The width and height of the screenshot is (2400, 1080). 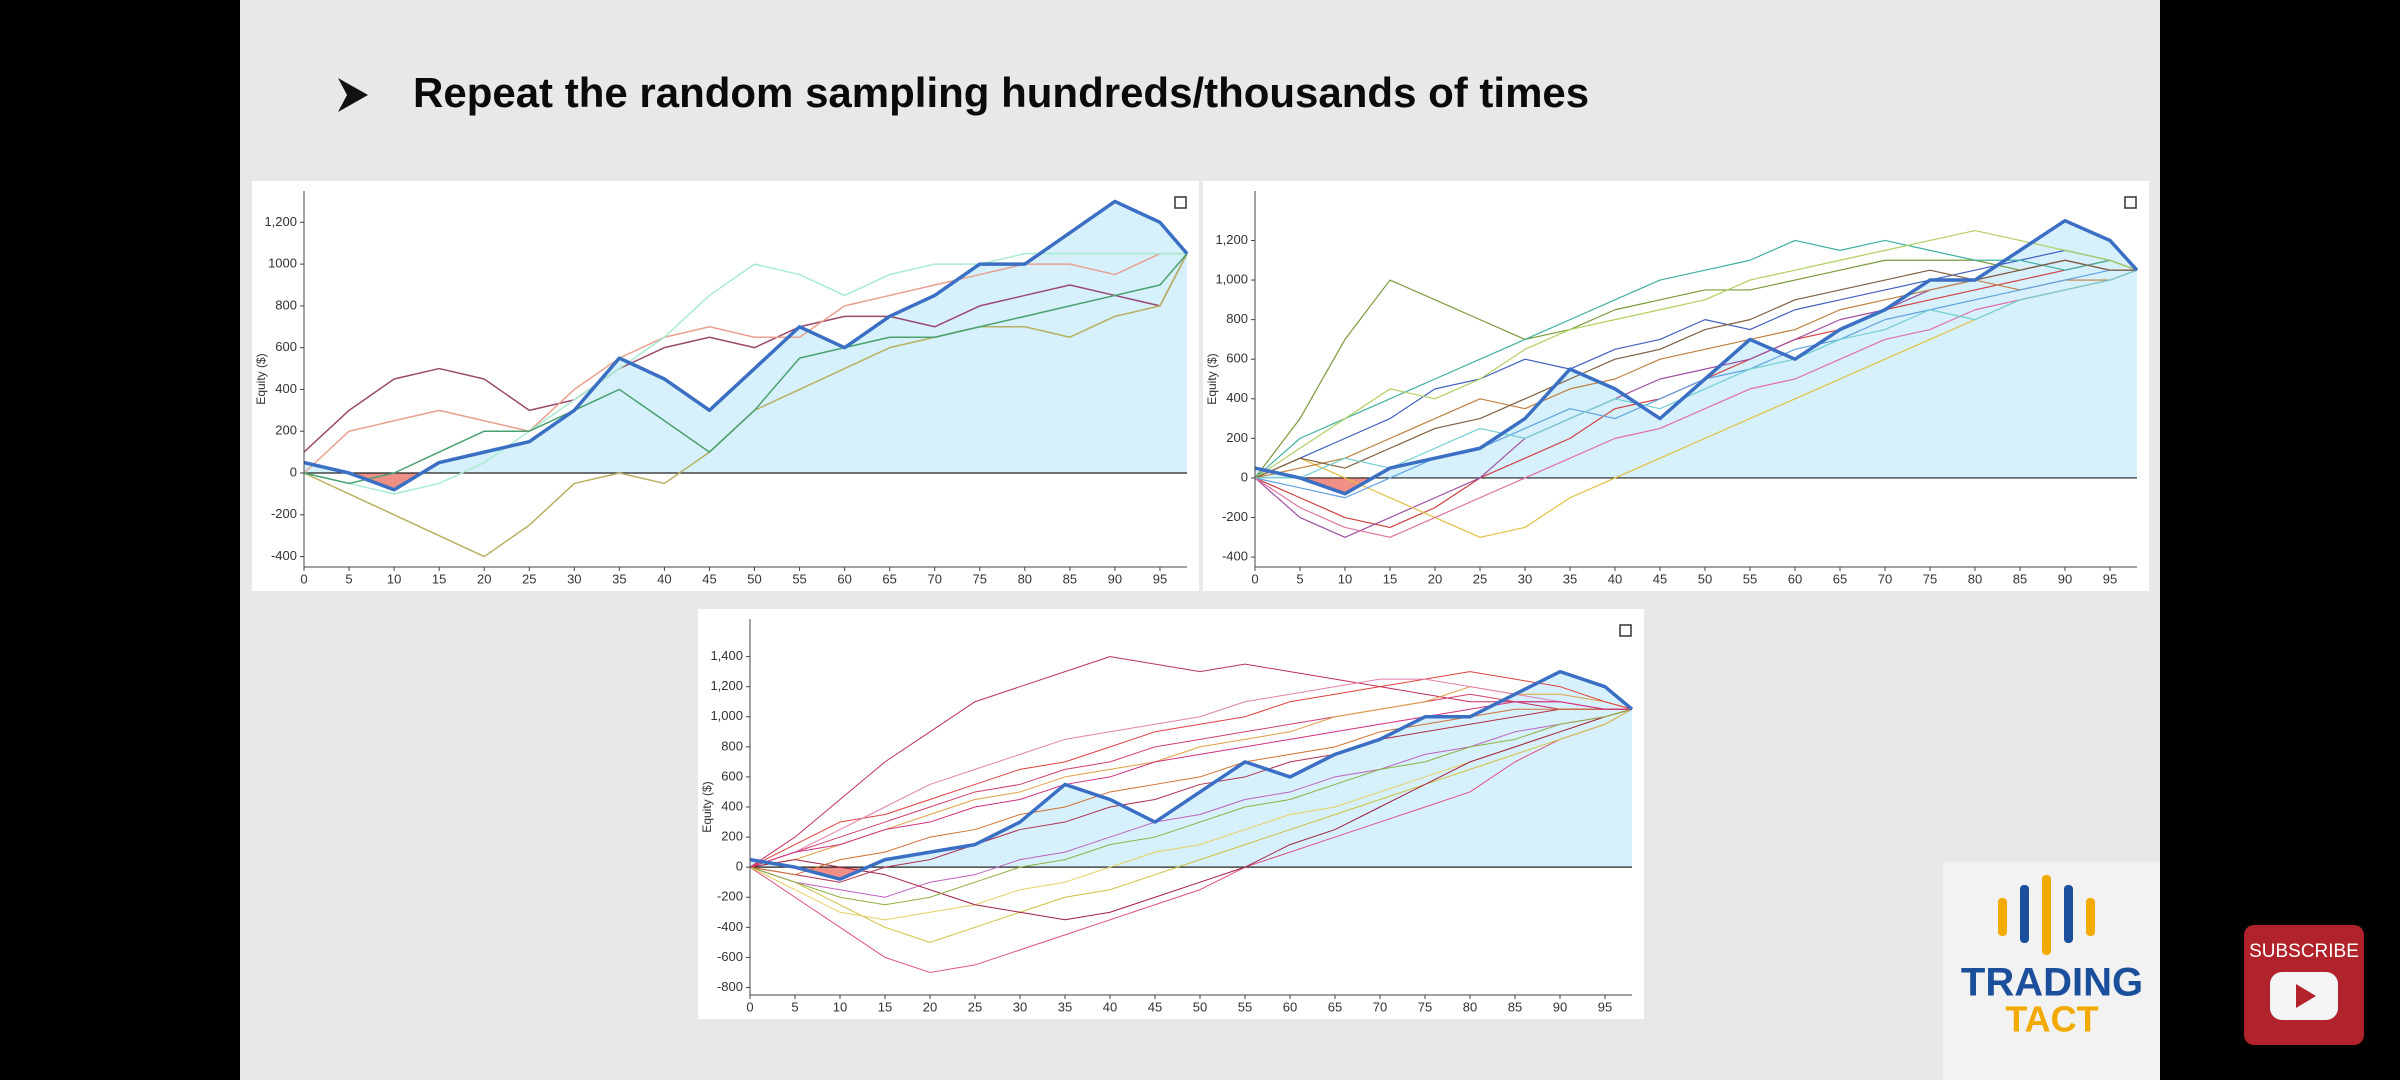 I want to click on x-tick-label: 0, so click(x=1254, y=578).